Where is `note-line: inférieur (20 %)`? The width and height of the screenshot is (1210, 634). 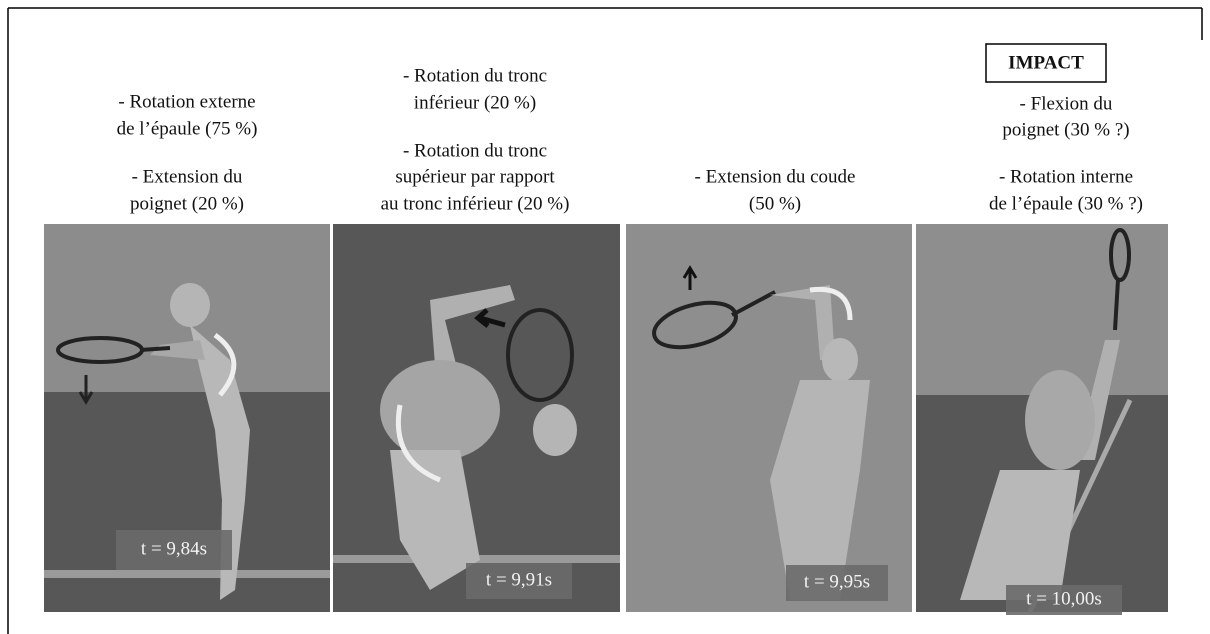
note-line: inférieur (20 %) is located at coordinates (475, 102).